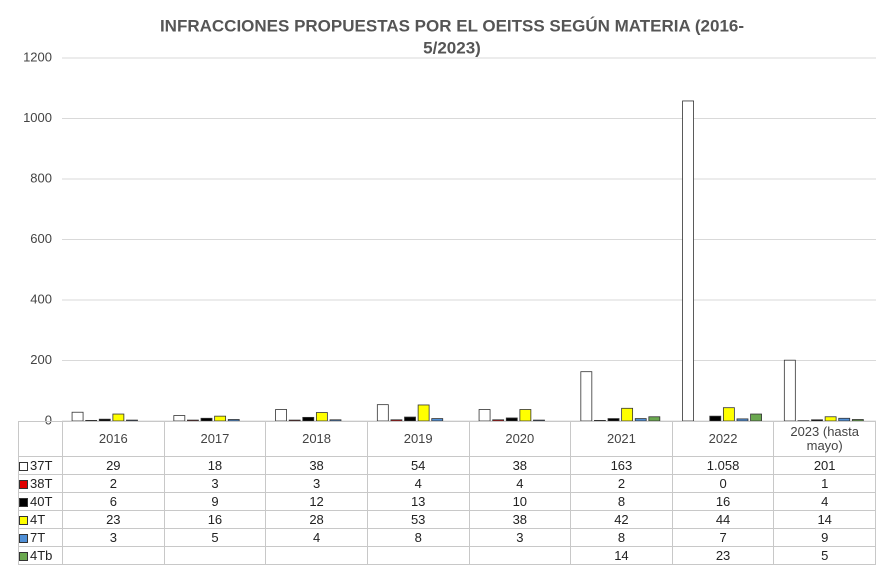 Image resolution: width=876 pixels, height=573 pixels. I want to click on table-row: 4T 23 16 28 53 38 42 44 14, so click(447, 519).